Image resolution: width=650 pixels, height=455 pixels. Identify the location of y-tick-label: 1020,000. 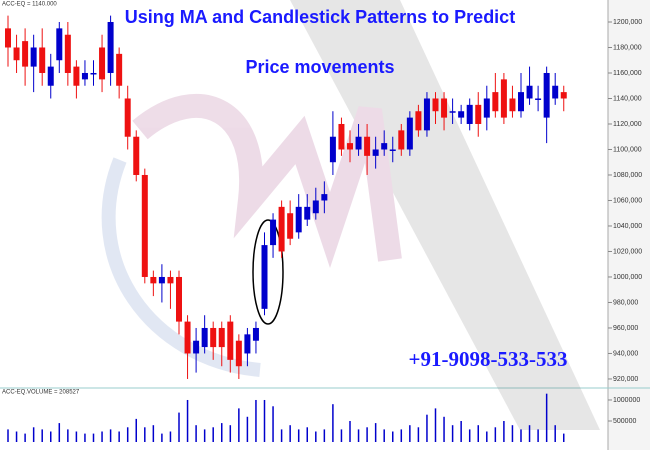
(627, 251).